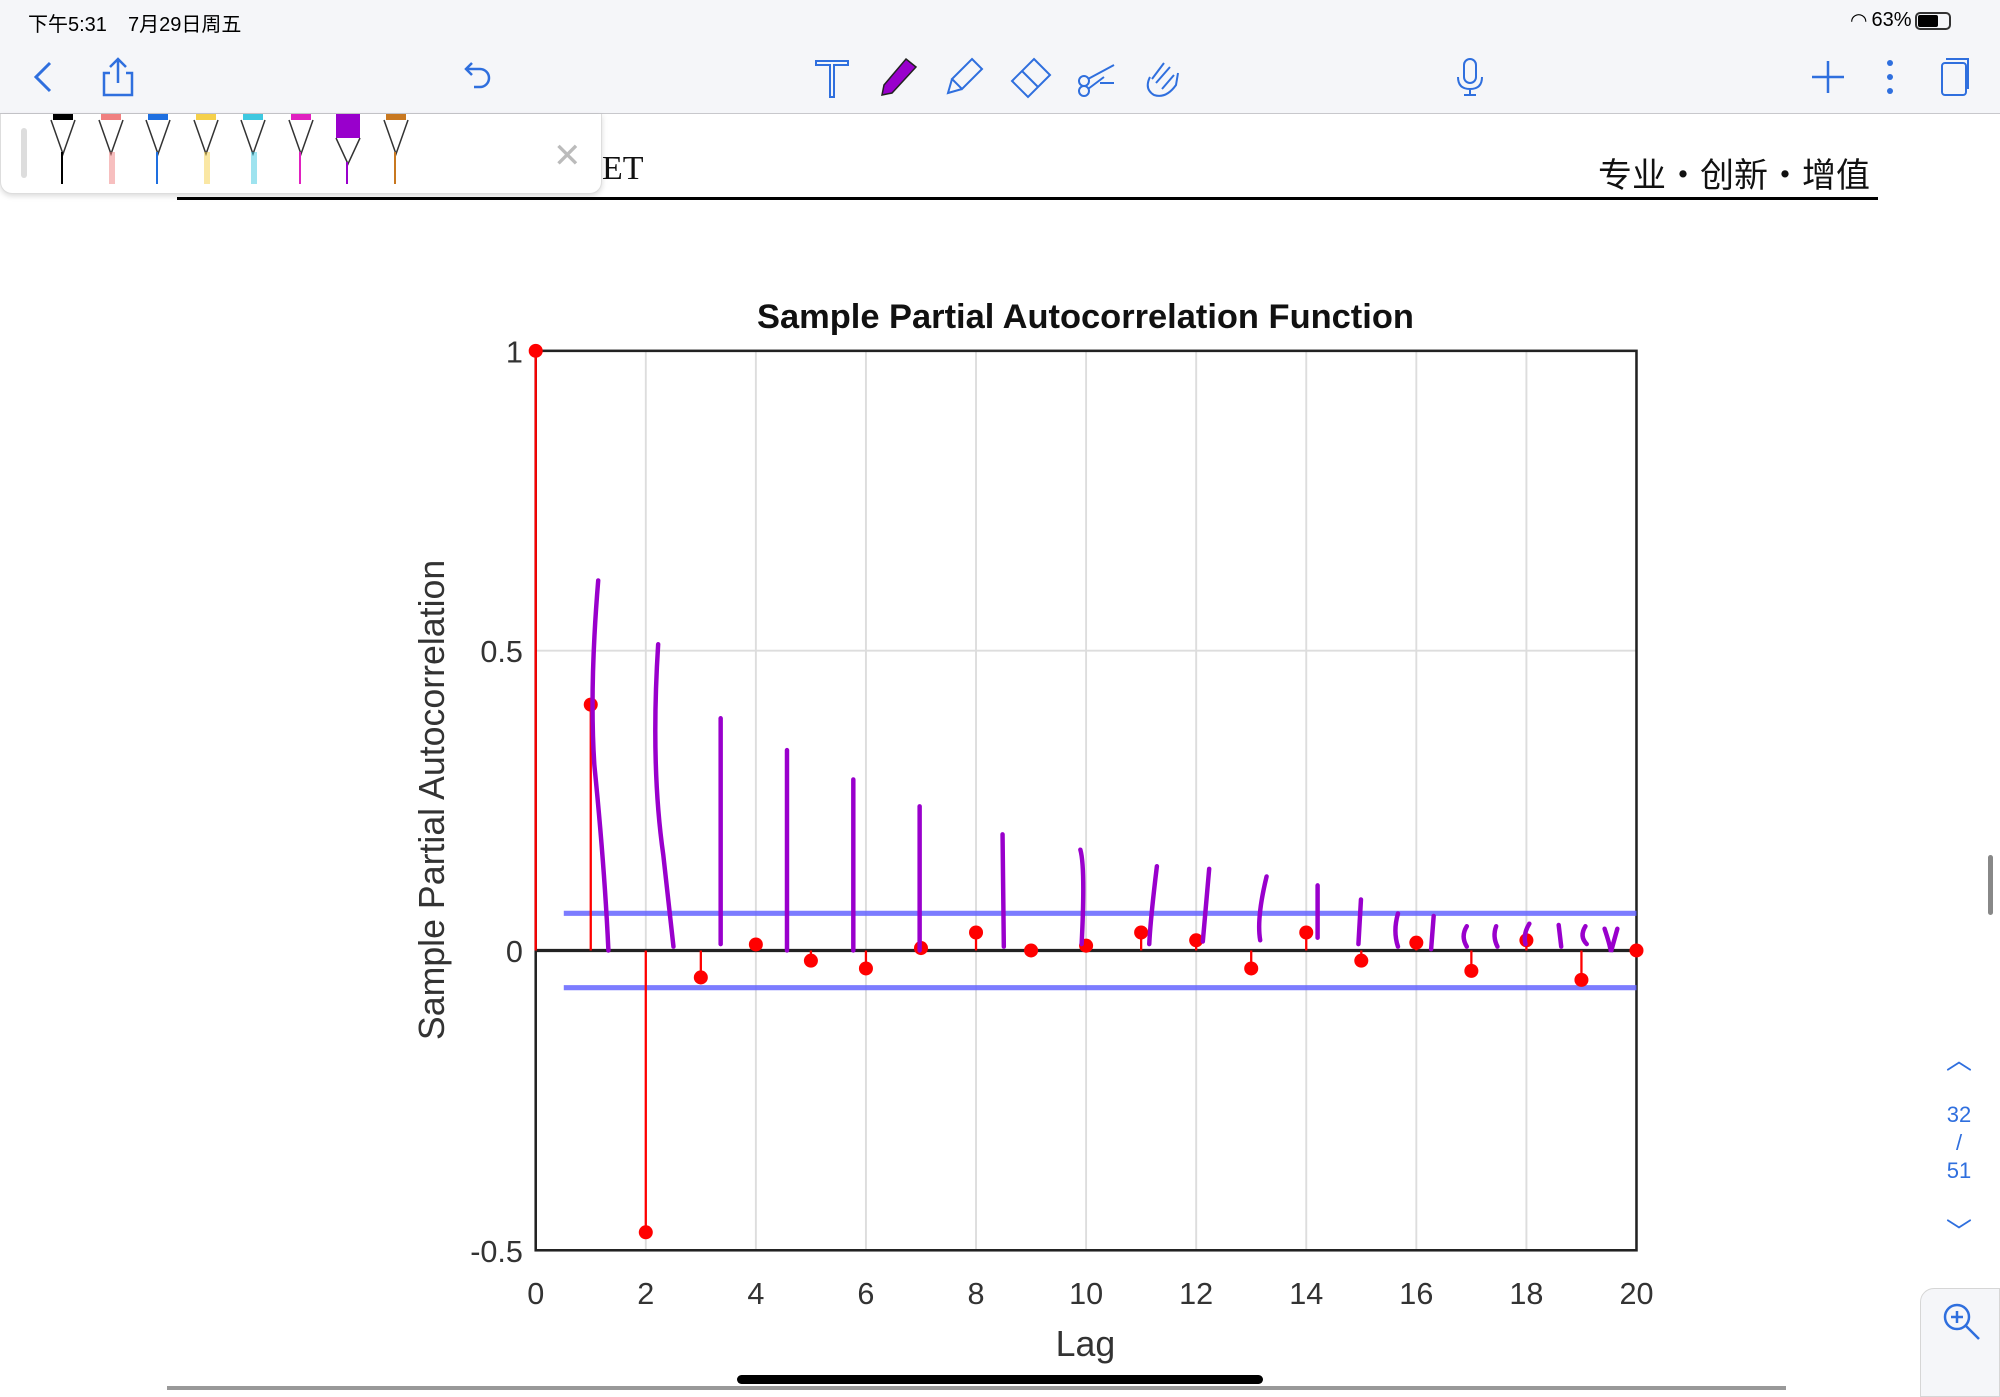 This screenshot has height=1397, width=2000. What do you see at coordinates (1859, 21) in the screenshot?
I see `wifi-icon: ◠` at bounding box center [1859, 21].